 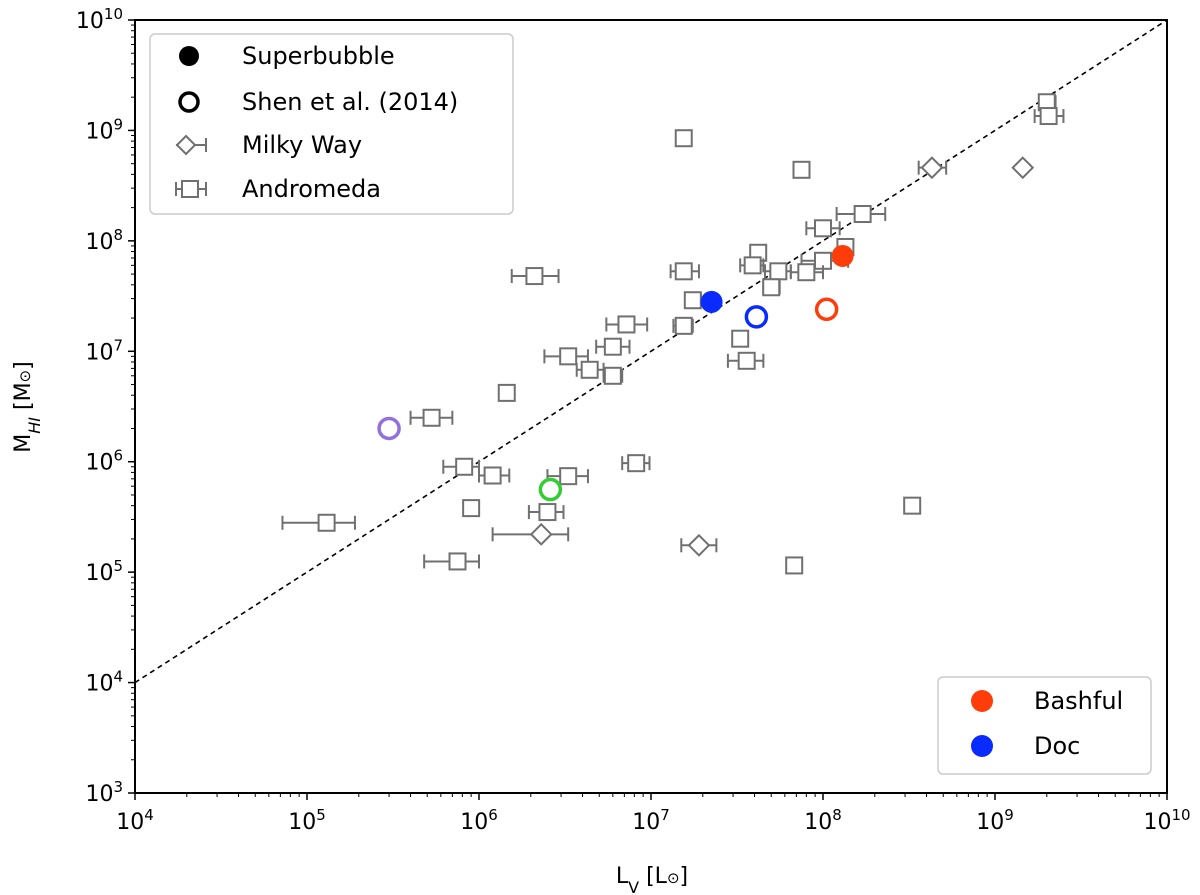 I want to click on x-axis-label-unit-open: [L, so click(x=653, y=876).